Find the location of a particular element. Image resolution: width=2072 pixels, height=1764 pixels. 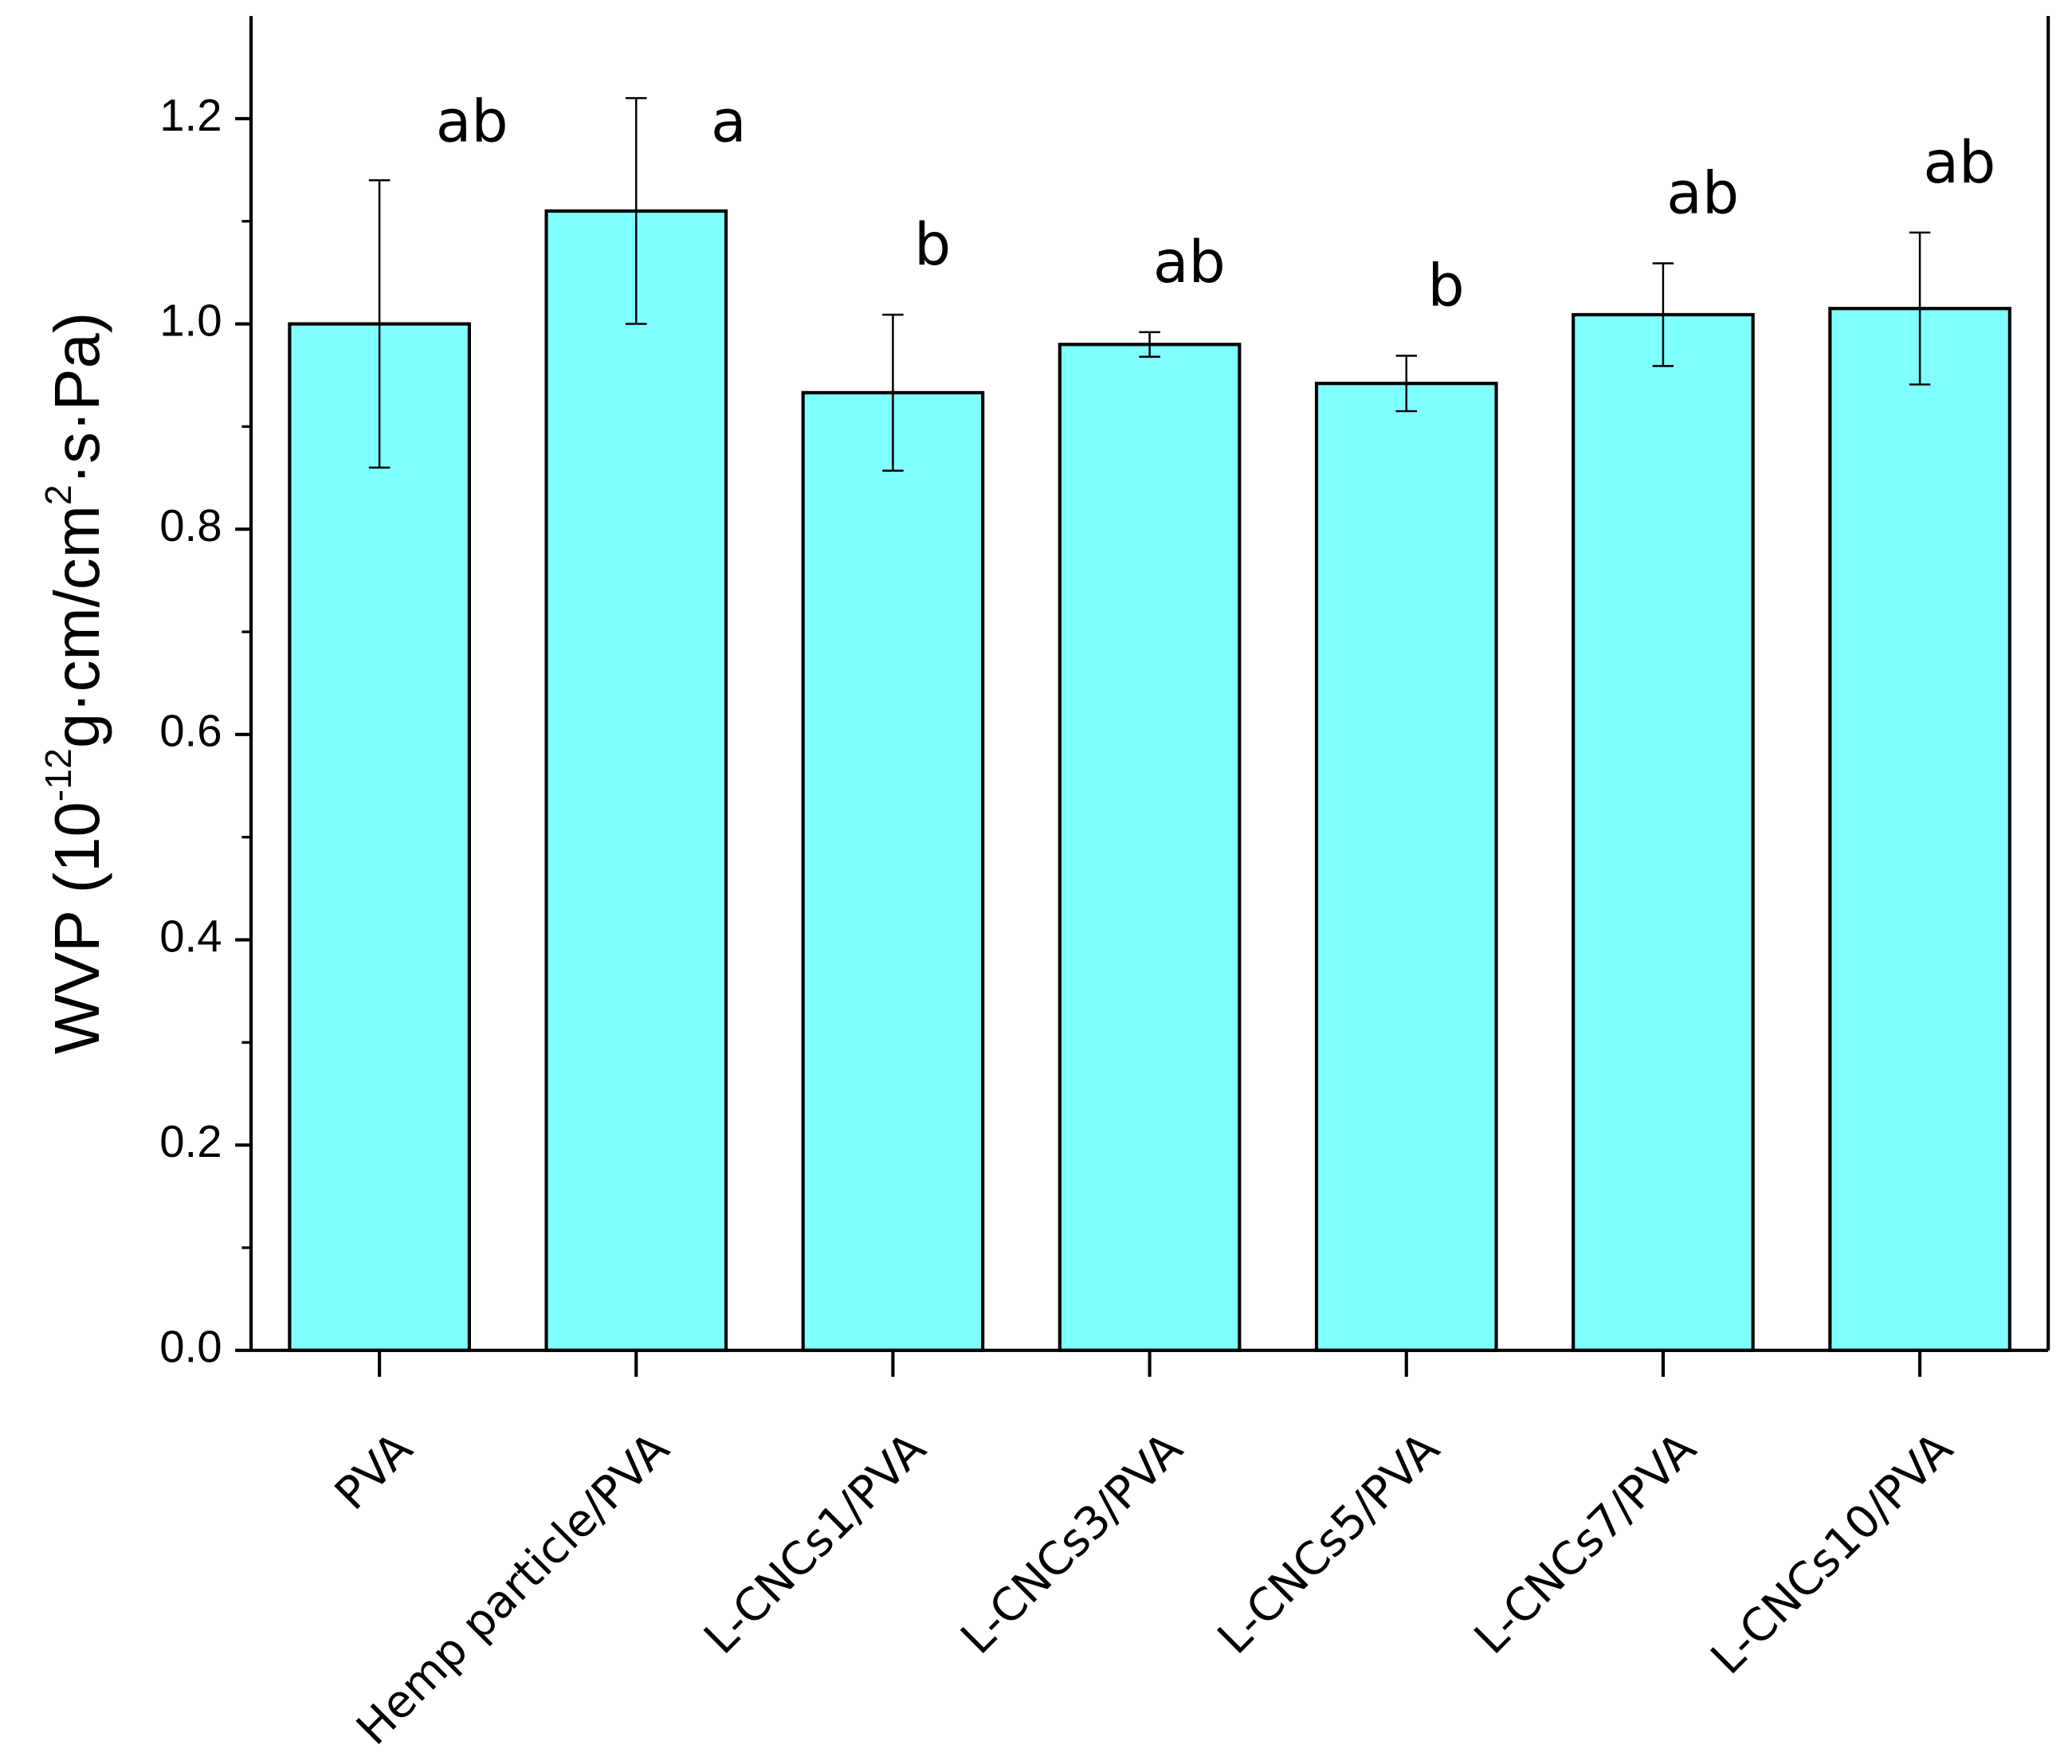

y-label-superscript: 2 is located at coordinates (58, 494).